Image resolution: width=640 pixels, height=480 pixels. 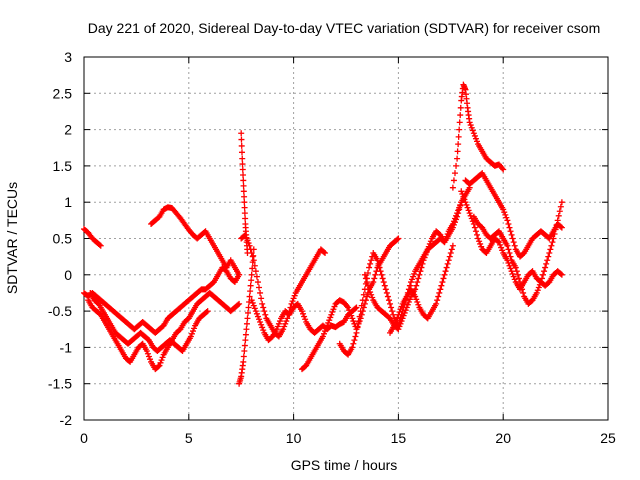 I want to click on y-tick-label: -1.5, so click(x=60, y=384).